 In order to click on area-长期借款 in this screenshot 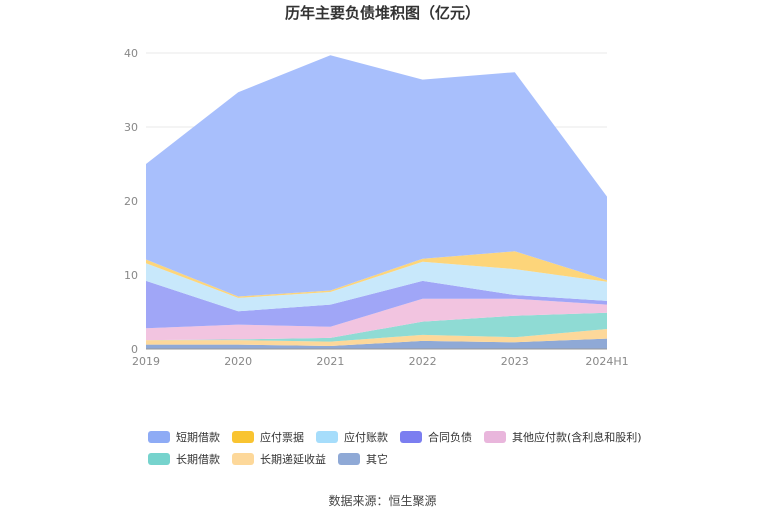, I will do `click(376, 327)`.